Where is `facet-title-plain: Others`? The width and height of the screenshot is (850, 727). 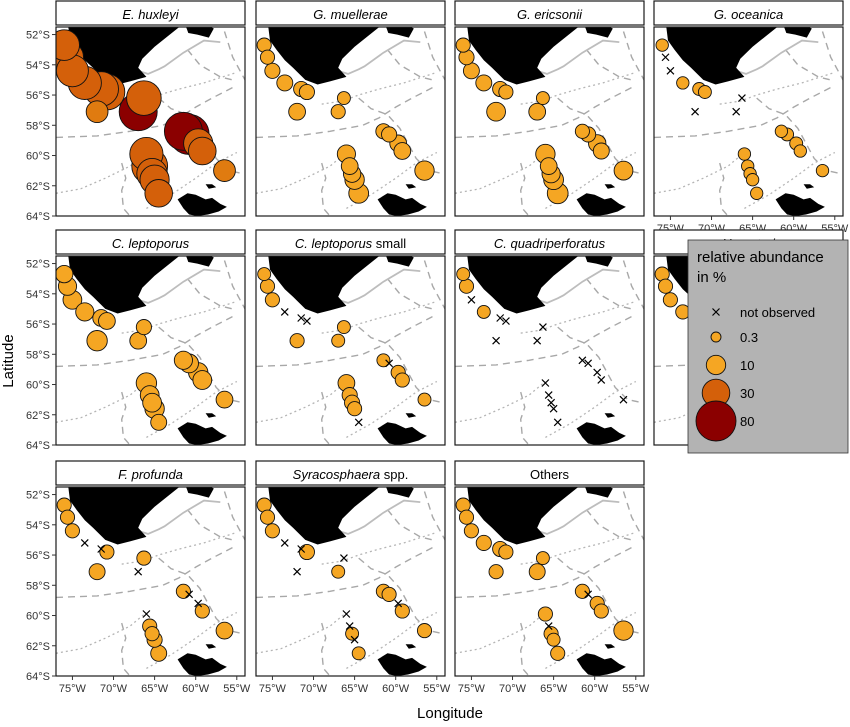 facet-title-plain: Others is located at coordinates (550, 474).